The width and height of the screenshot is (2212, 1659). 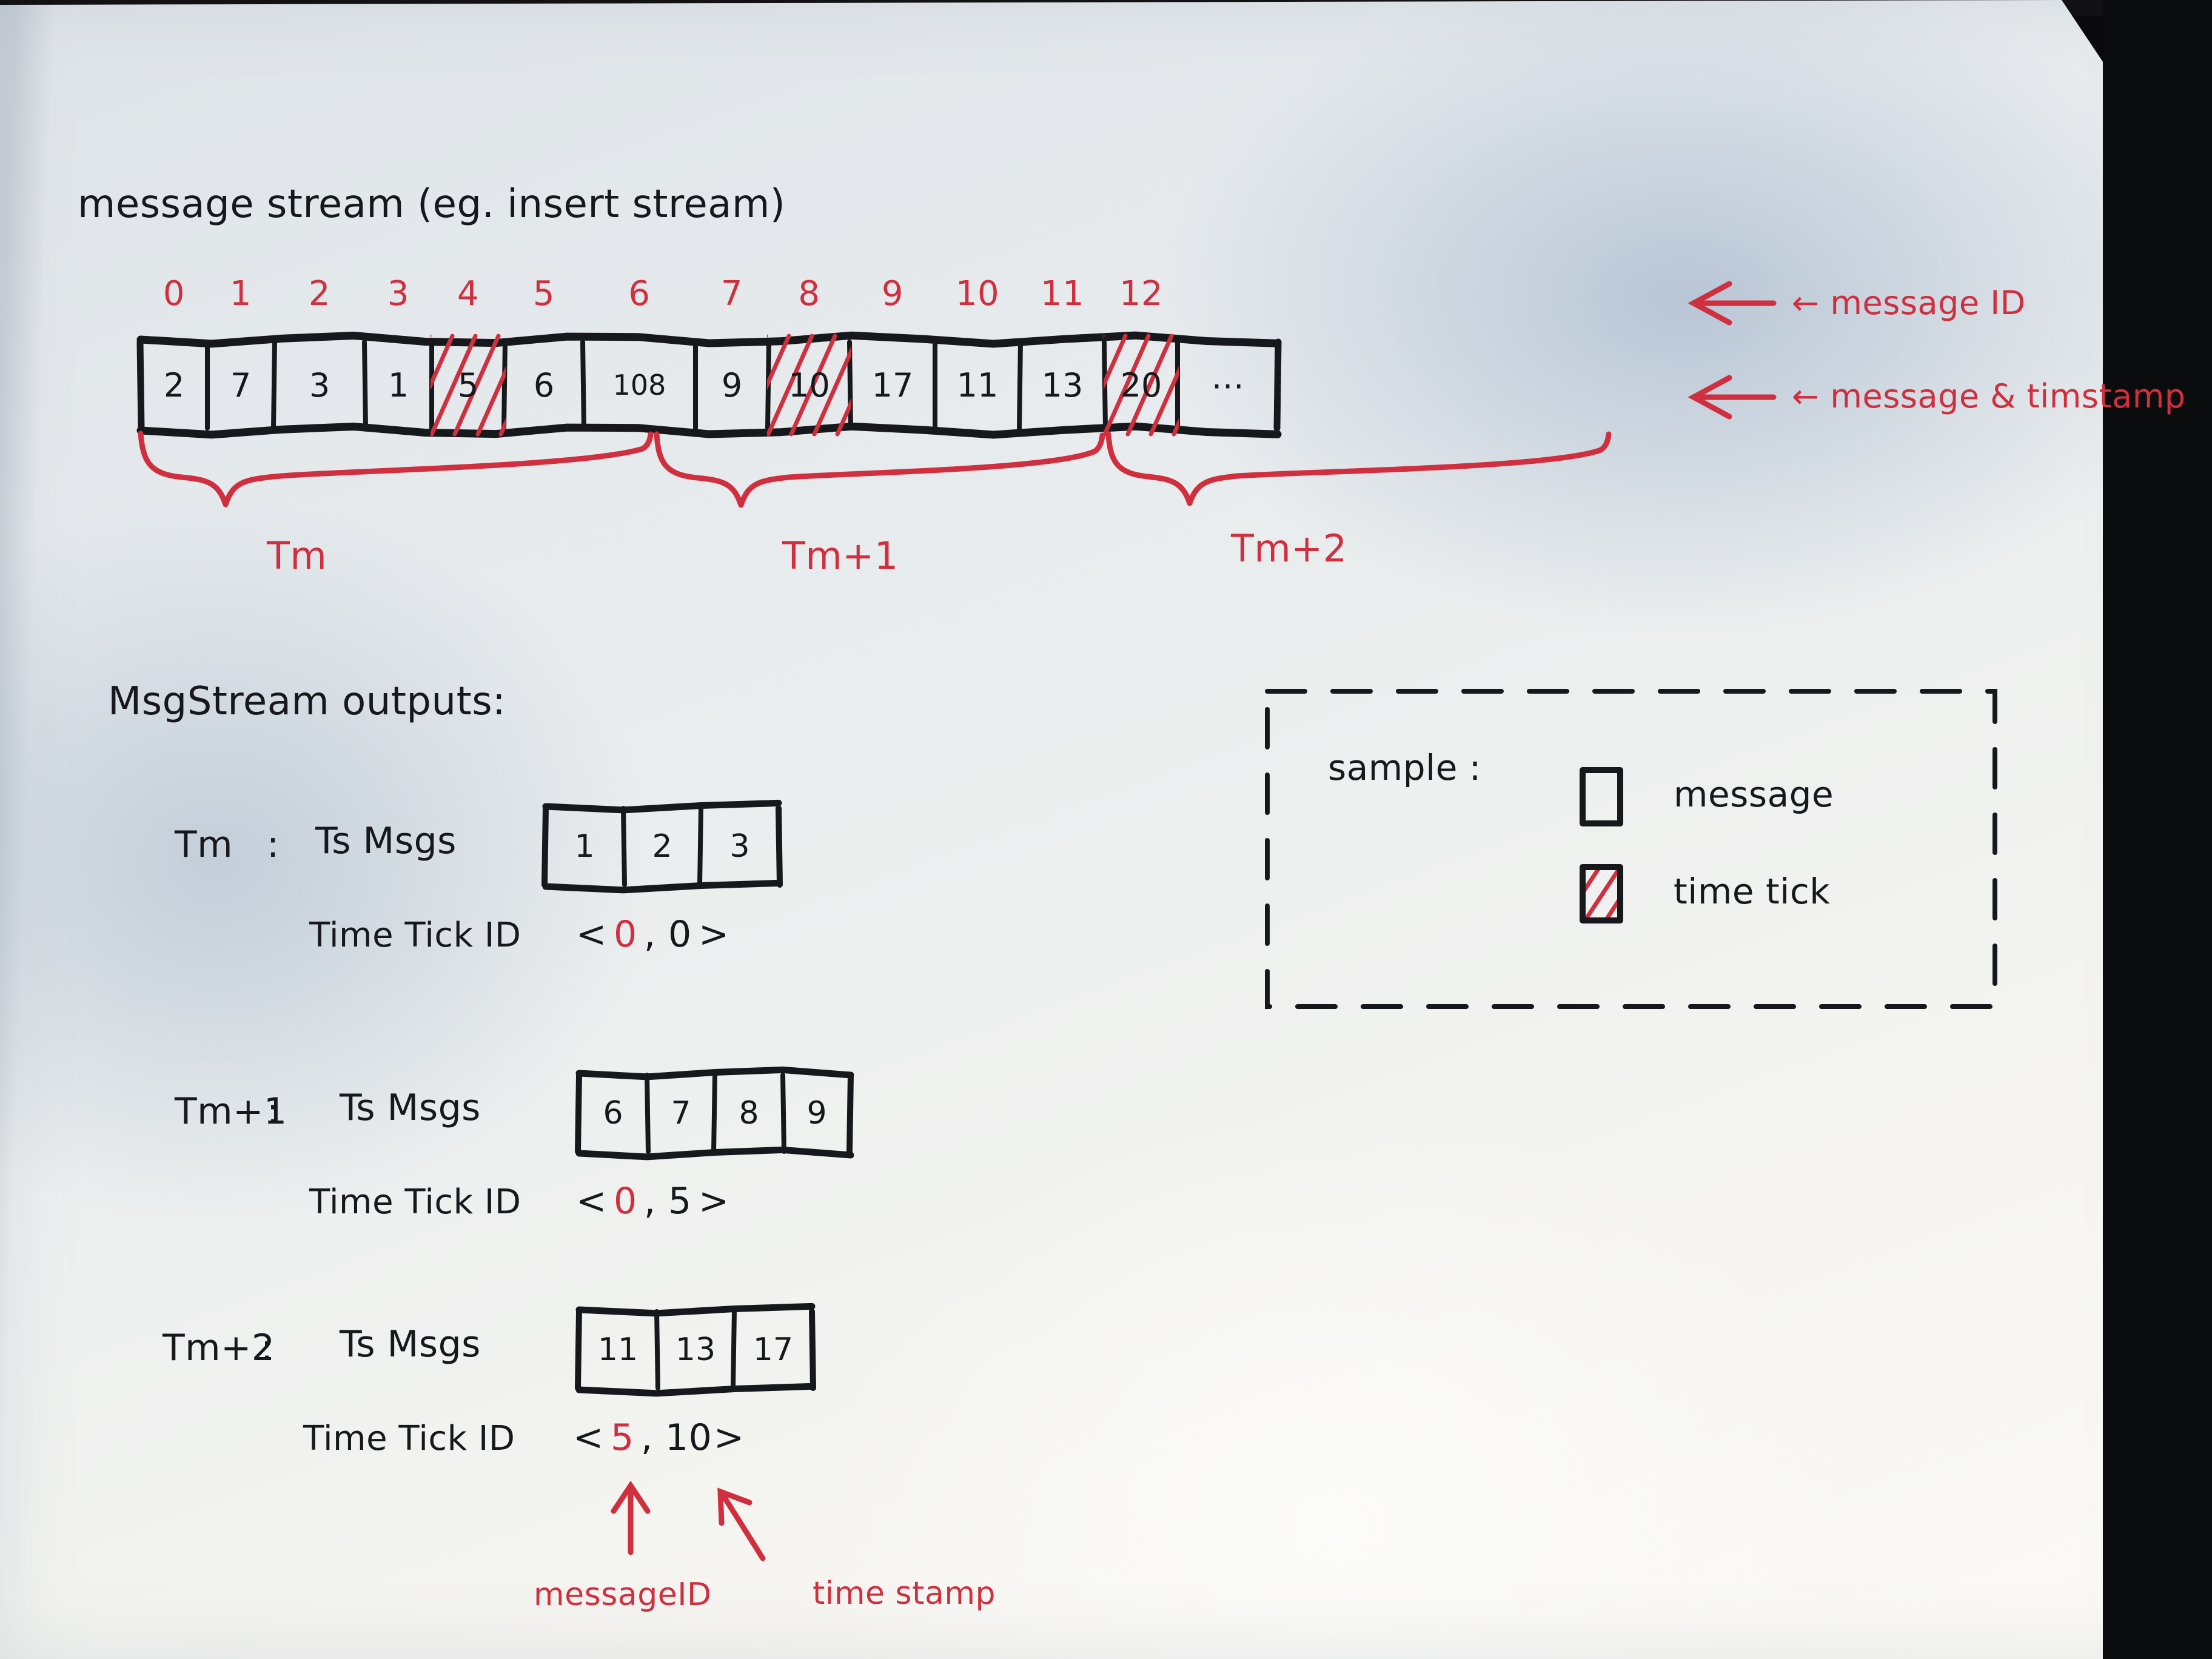 I want to click on stream-cell-message: 3, so click(x=320, y=385).